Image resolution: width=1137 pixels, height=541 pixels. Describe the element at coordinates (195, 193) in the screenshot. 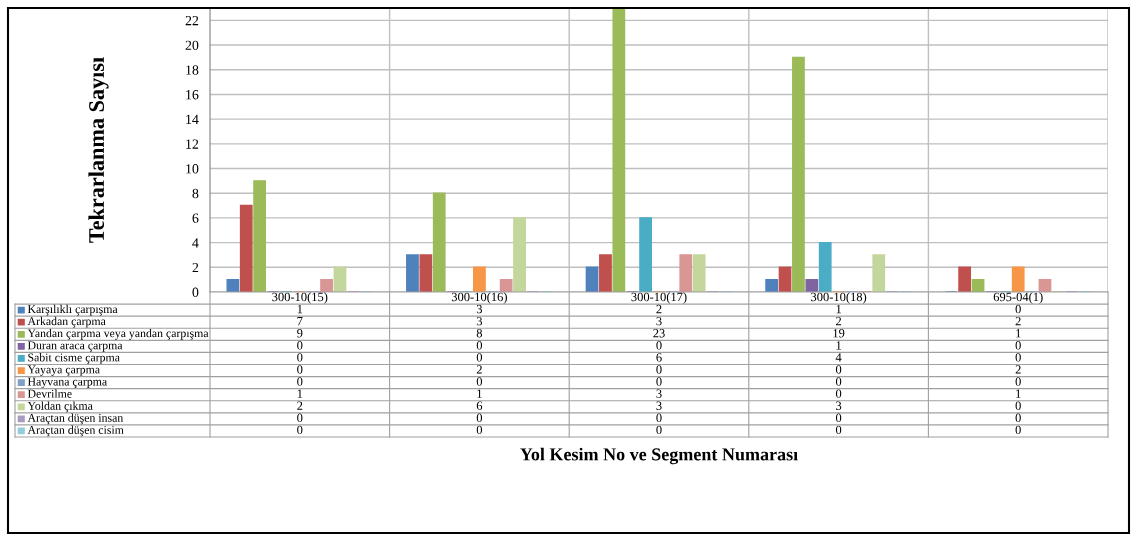

I see `y-tick-label: 8` at that location.